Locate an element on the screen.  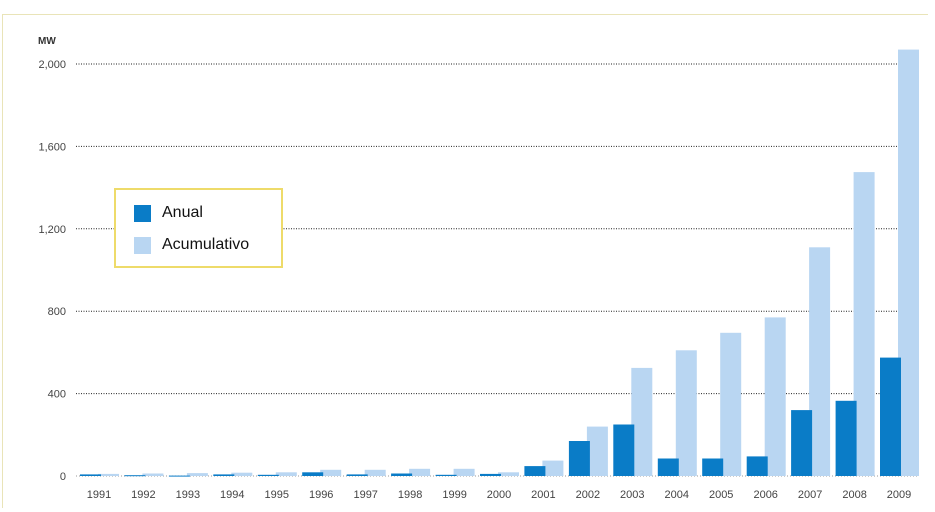
x-tick-label: 1995 is located at coordinates (277, 495).